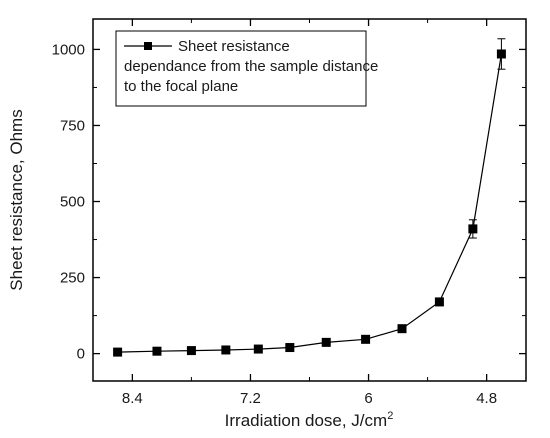 This screenshot has width=550, height=438. Describe the element at coordinates (72, 125) in the screenshot. I see `y-tick-label: 750` at that location.